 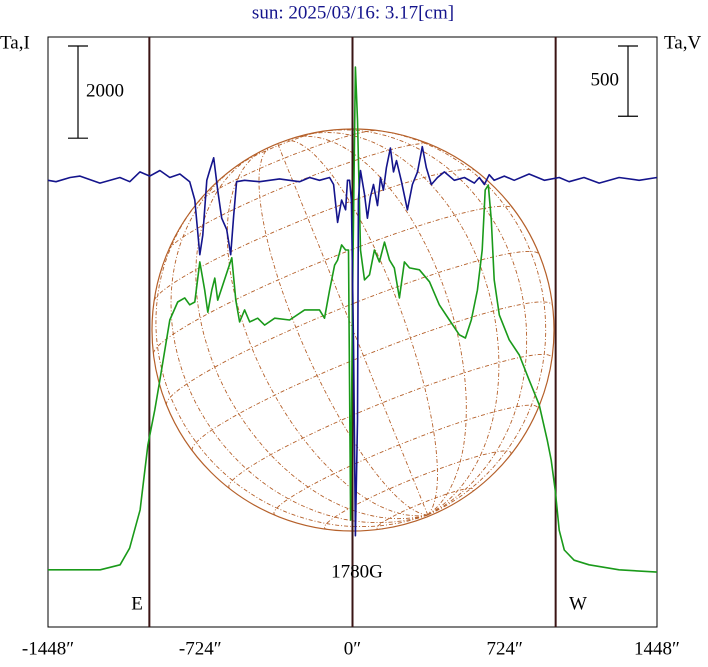 I want to click on scale-bar-label: 500, so click(x=605, y=79).